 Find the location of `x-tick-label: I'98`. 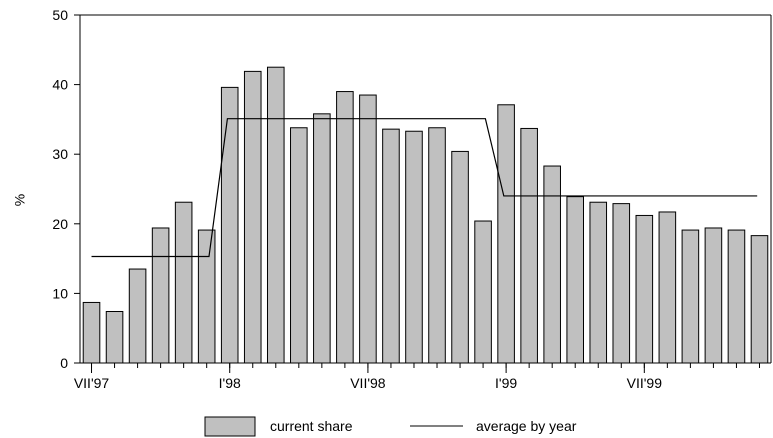

x-tick-label: I'98 is located at coordinates (230, 383).